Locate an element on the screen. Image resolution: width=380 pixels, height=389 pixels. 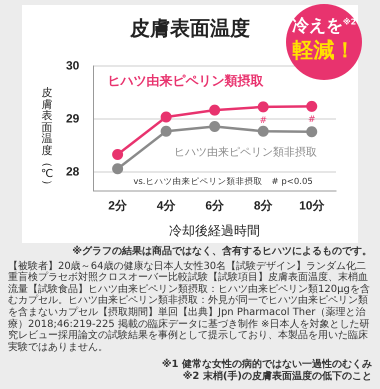
series-label: ヒハツ由来ピペリン類非摂取 is located at coordinates (246, 152).